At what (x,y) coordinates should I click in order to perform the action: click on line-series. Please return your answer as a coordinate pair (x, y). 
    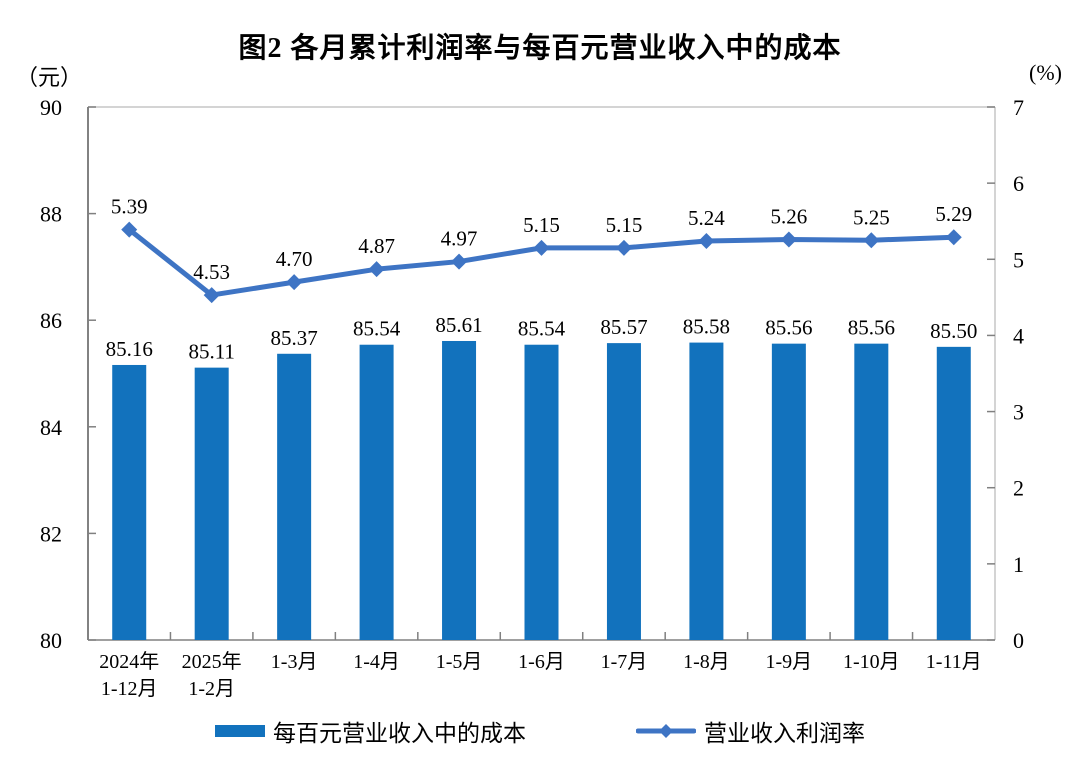
    Looking at the image, I should click on (541, 262).